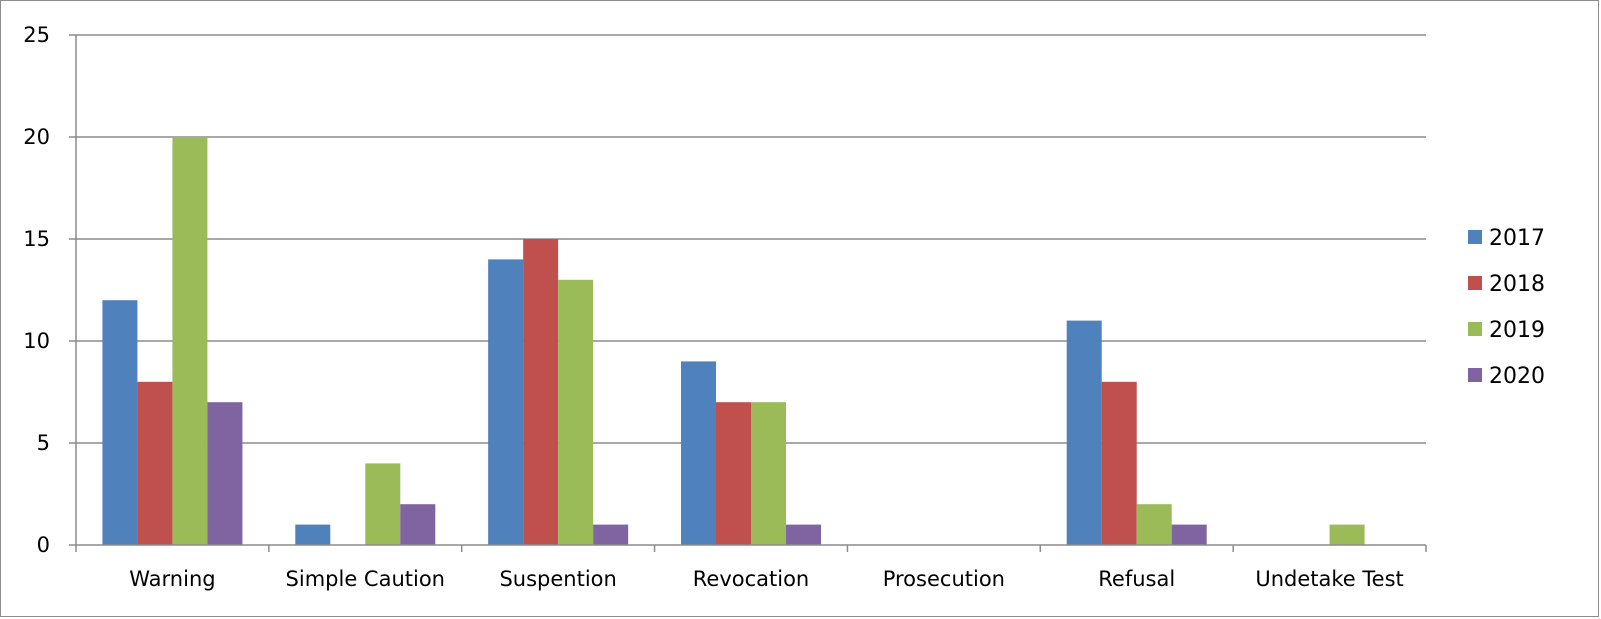 This screenshot has width=1601, height=619. I want to click on bar-2019-revocation, so click(768, 473).